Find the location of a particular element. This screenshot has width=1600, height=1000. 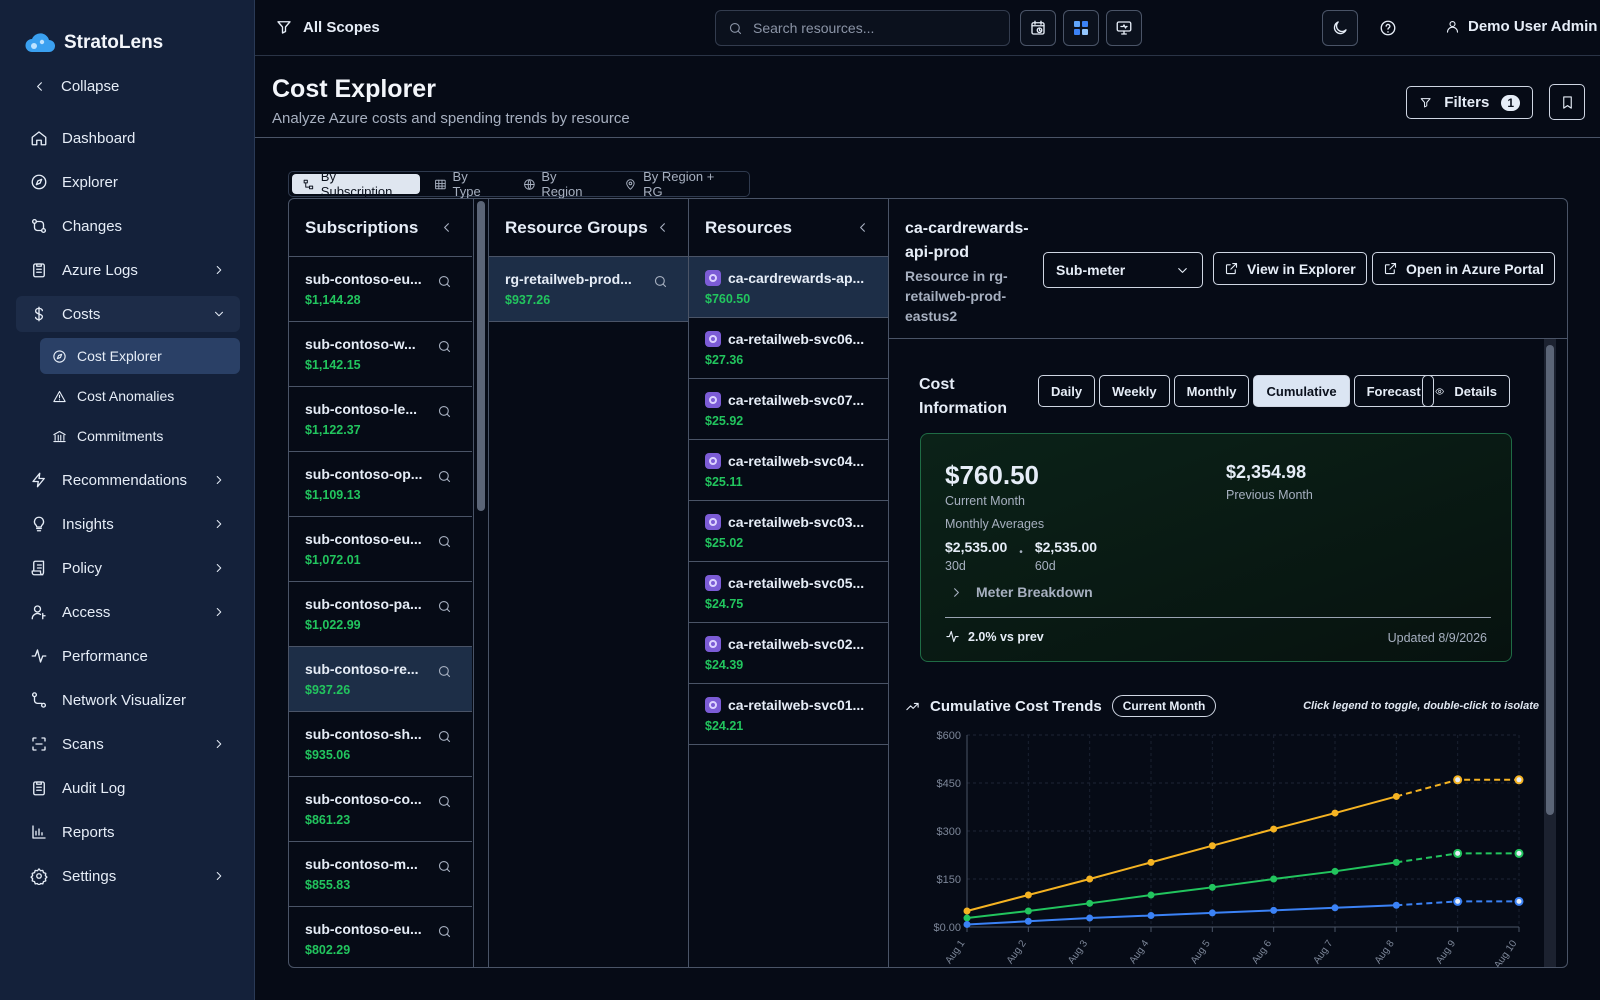

meter-breakdown-toggle: Meter Breakdown is located at coordinates (1021, 592).